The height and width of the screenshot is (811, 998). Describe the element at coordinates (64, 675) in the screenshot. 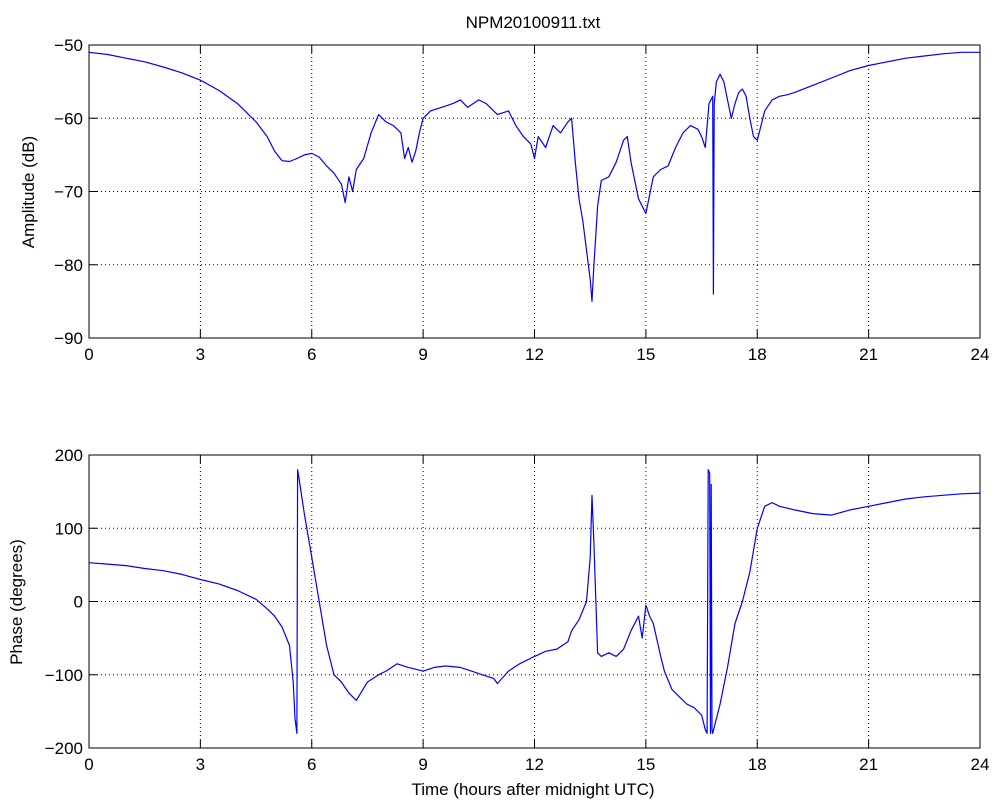

I see `phase-ytick-label: −100` at that location.